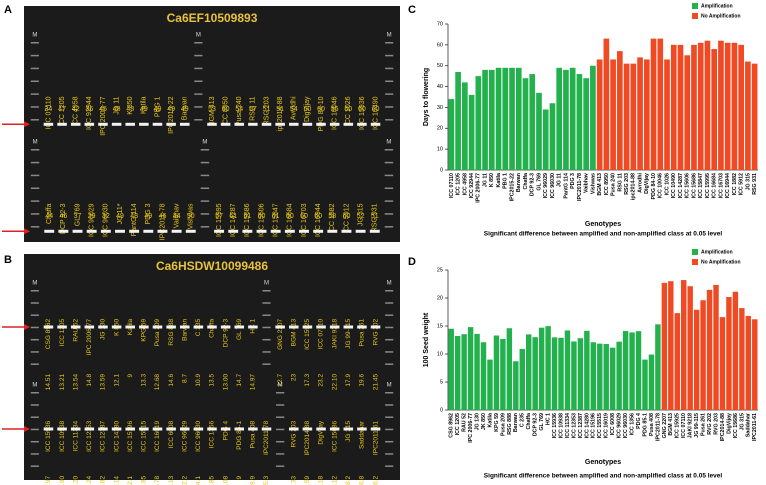 This screenshot has width=766, height=485. Describe the element at coordinates (694, 185) in the screenshot. I see `x-tick-label: ICC 15686` at that location.